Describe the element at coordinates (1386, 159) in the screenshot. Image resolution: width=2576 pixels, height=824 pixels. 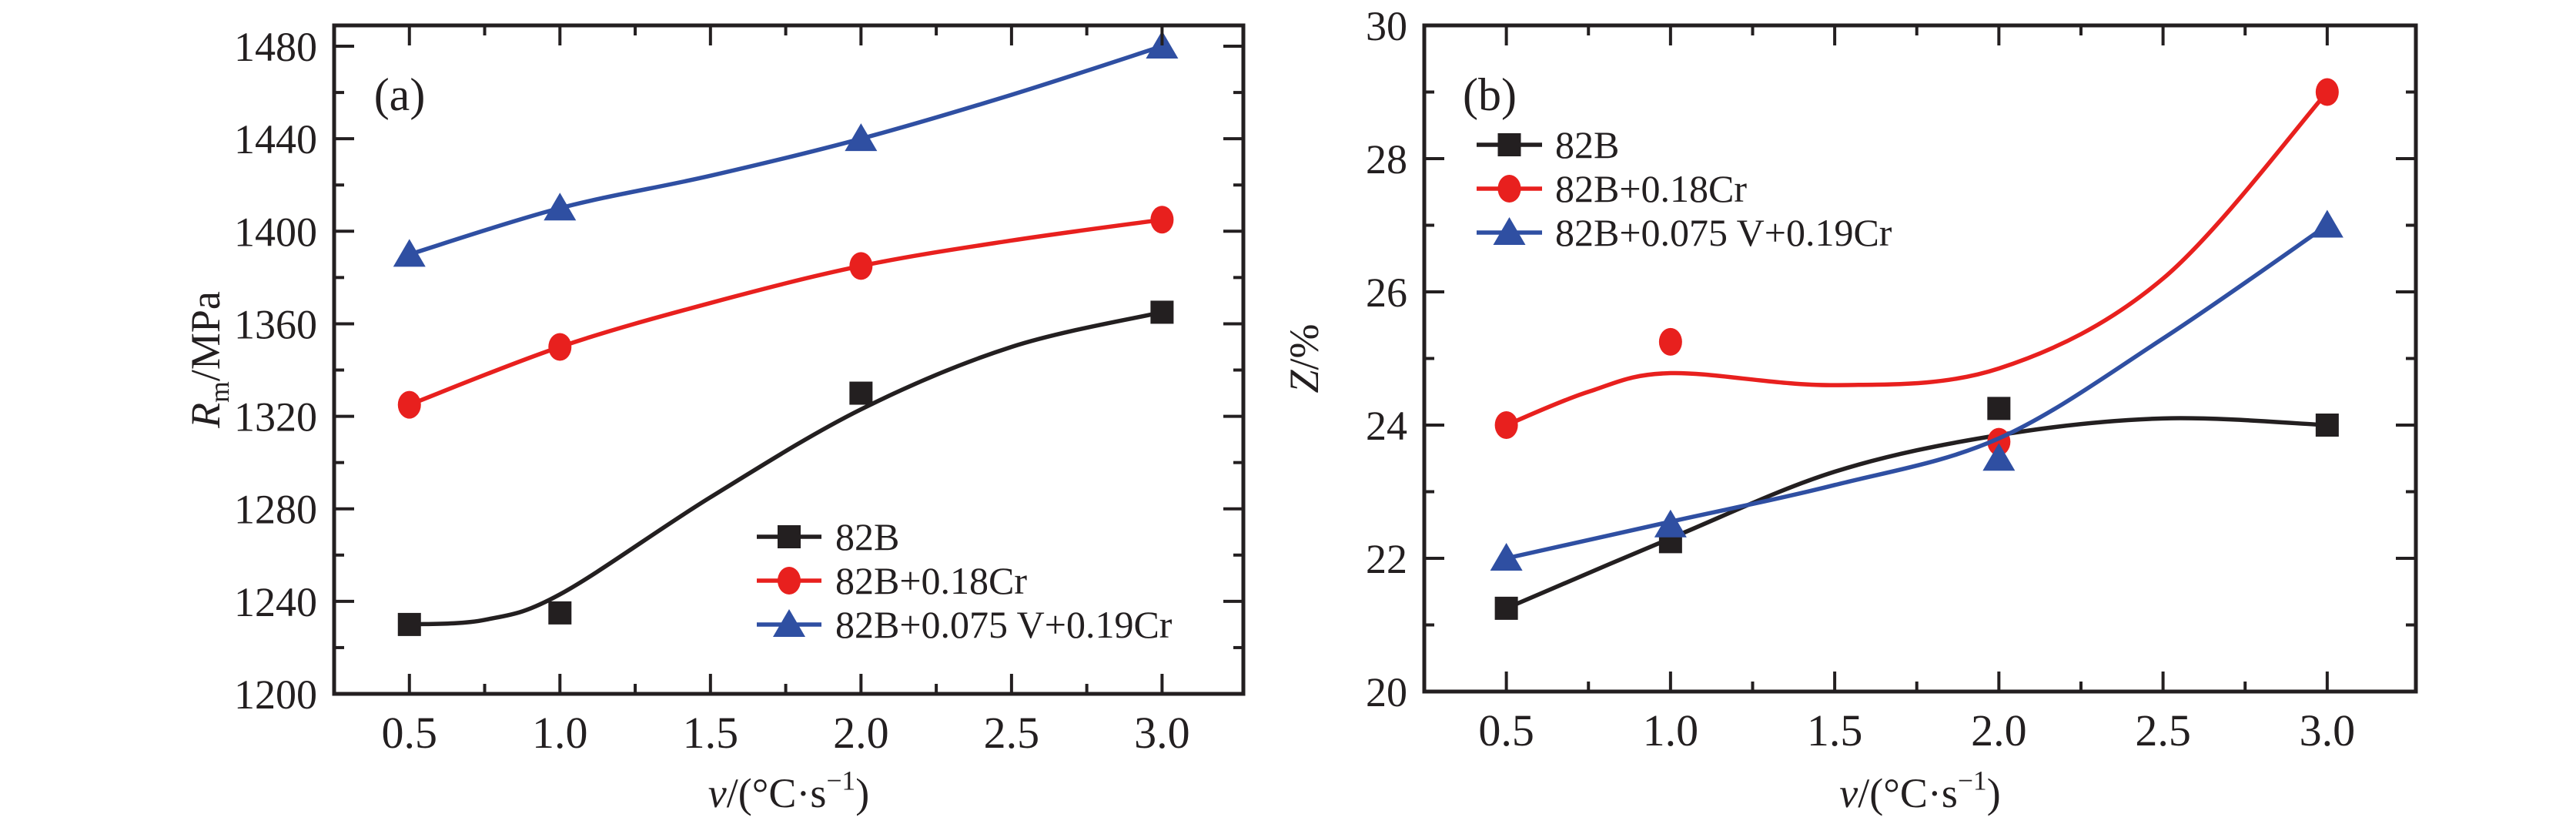
I see `y-tick-label: 28` at that location.